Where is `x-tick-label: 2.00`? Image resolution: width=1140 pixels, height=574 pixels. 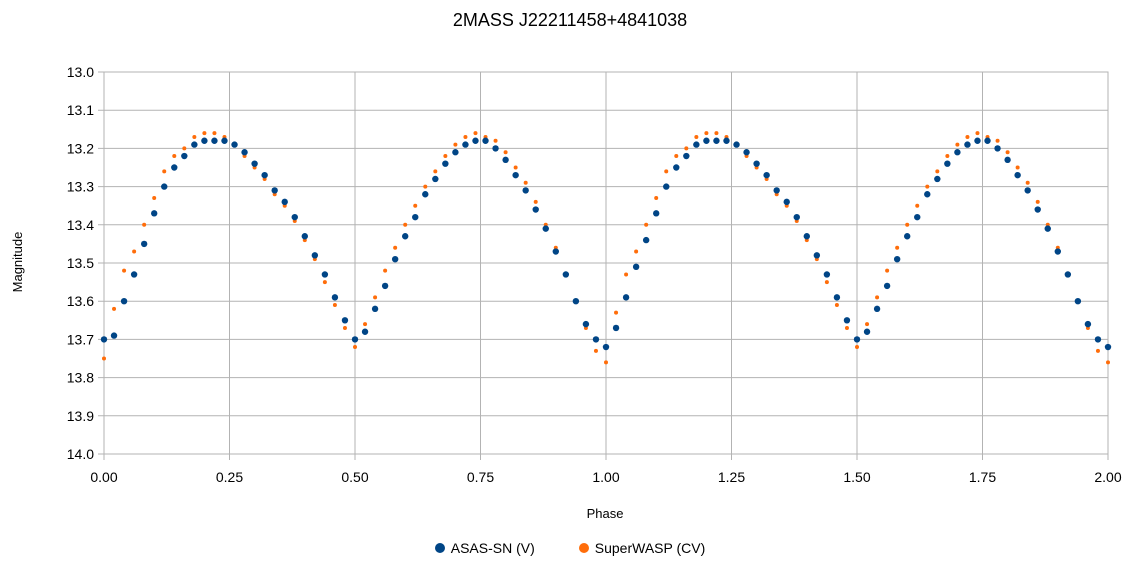 x-tick-label: 2.00 is located at coordinates (1107, 477).